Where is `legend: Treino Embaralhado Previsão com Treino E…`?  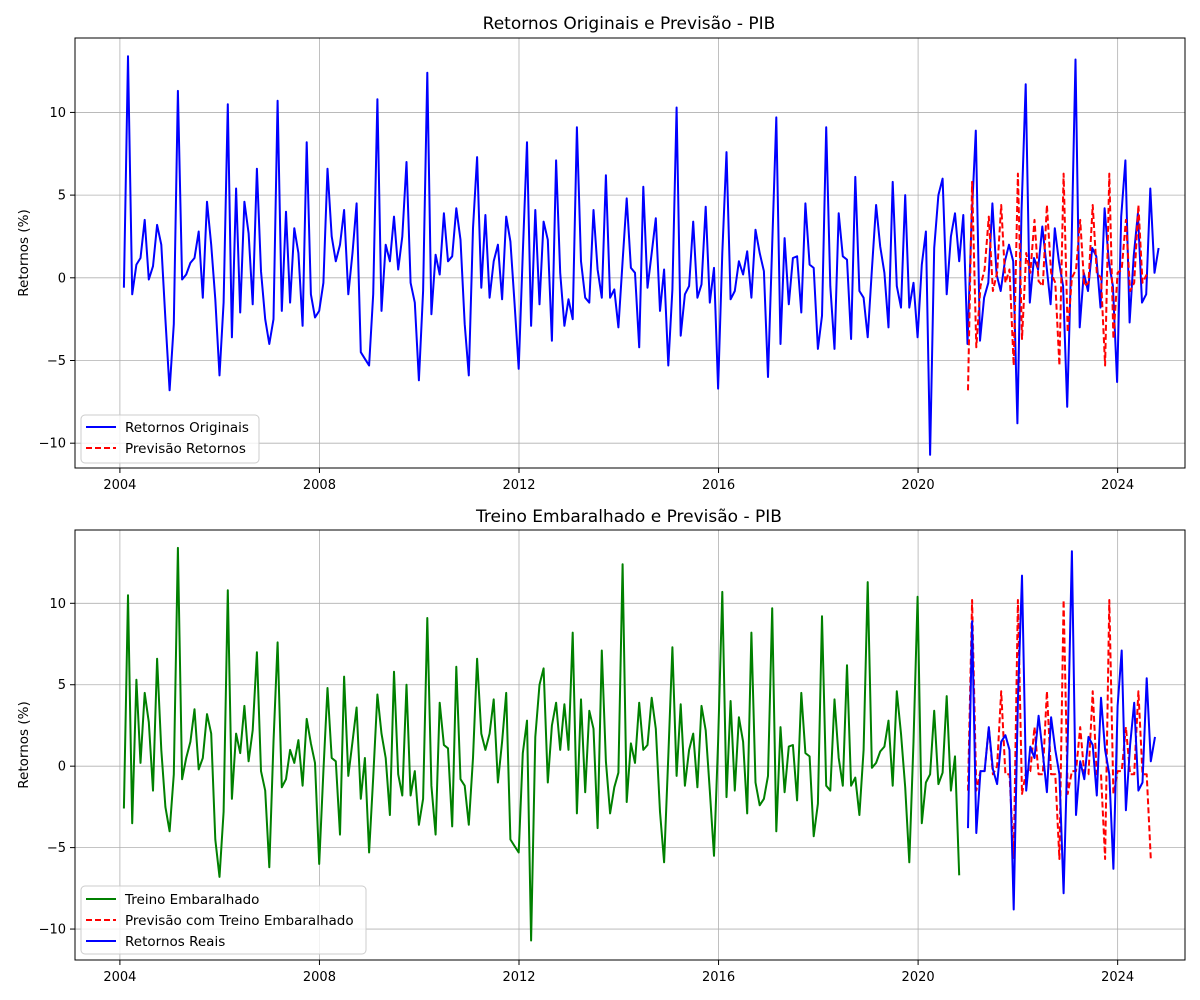 legend: Treino Embaralhado Previsão com Treino E… is located at coordinates (223, 920).